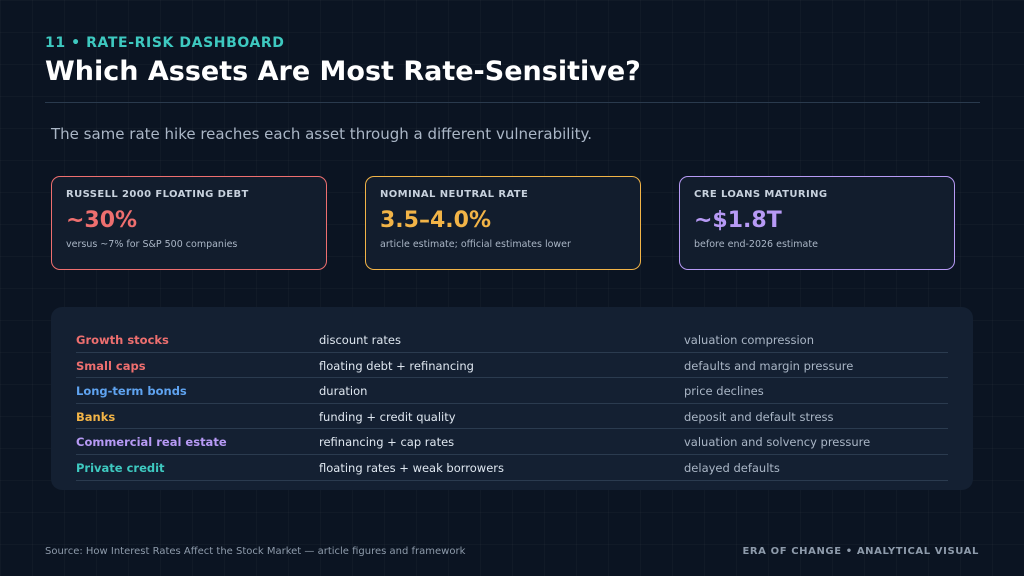 This screenshot has width=1024, height=576. I want to click on stat-card-label: NOMINAL NEUTRAL RATE, so click(454, 194).